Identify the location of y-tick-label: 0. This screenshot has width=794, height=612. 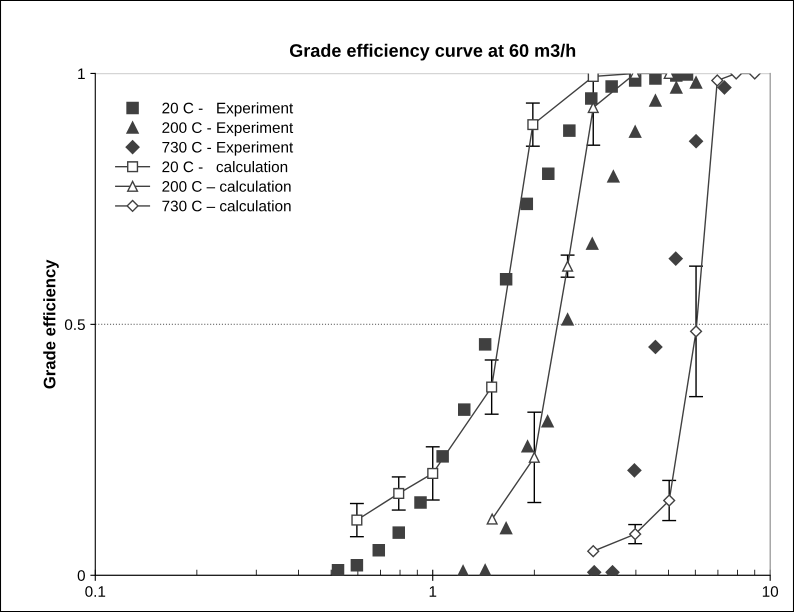
(81, 575).